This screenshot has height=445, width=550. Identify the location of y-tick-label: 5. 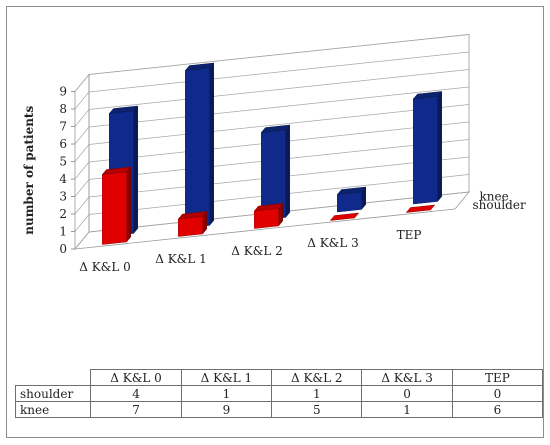
(63, 162).